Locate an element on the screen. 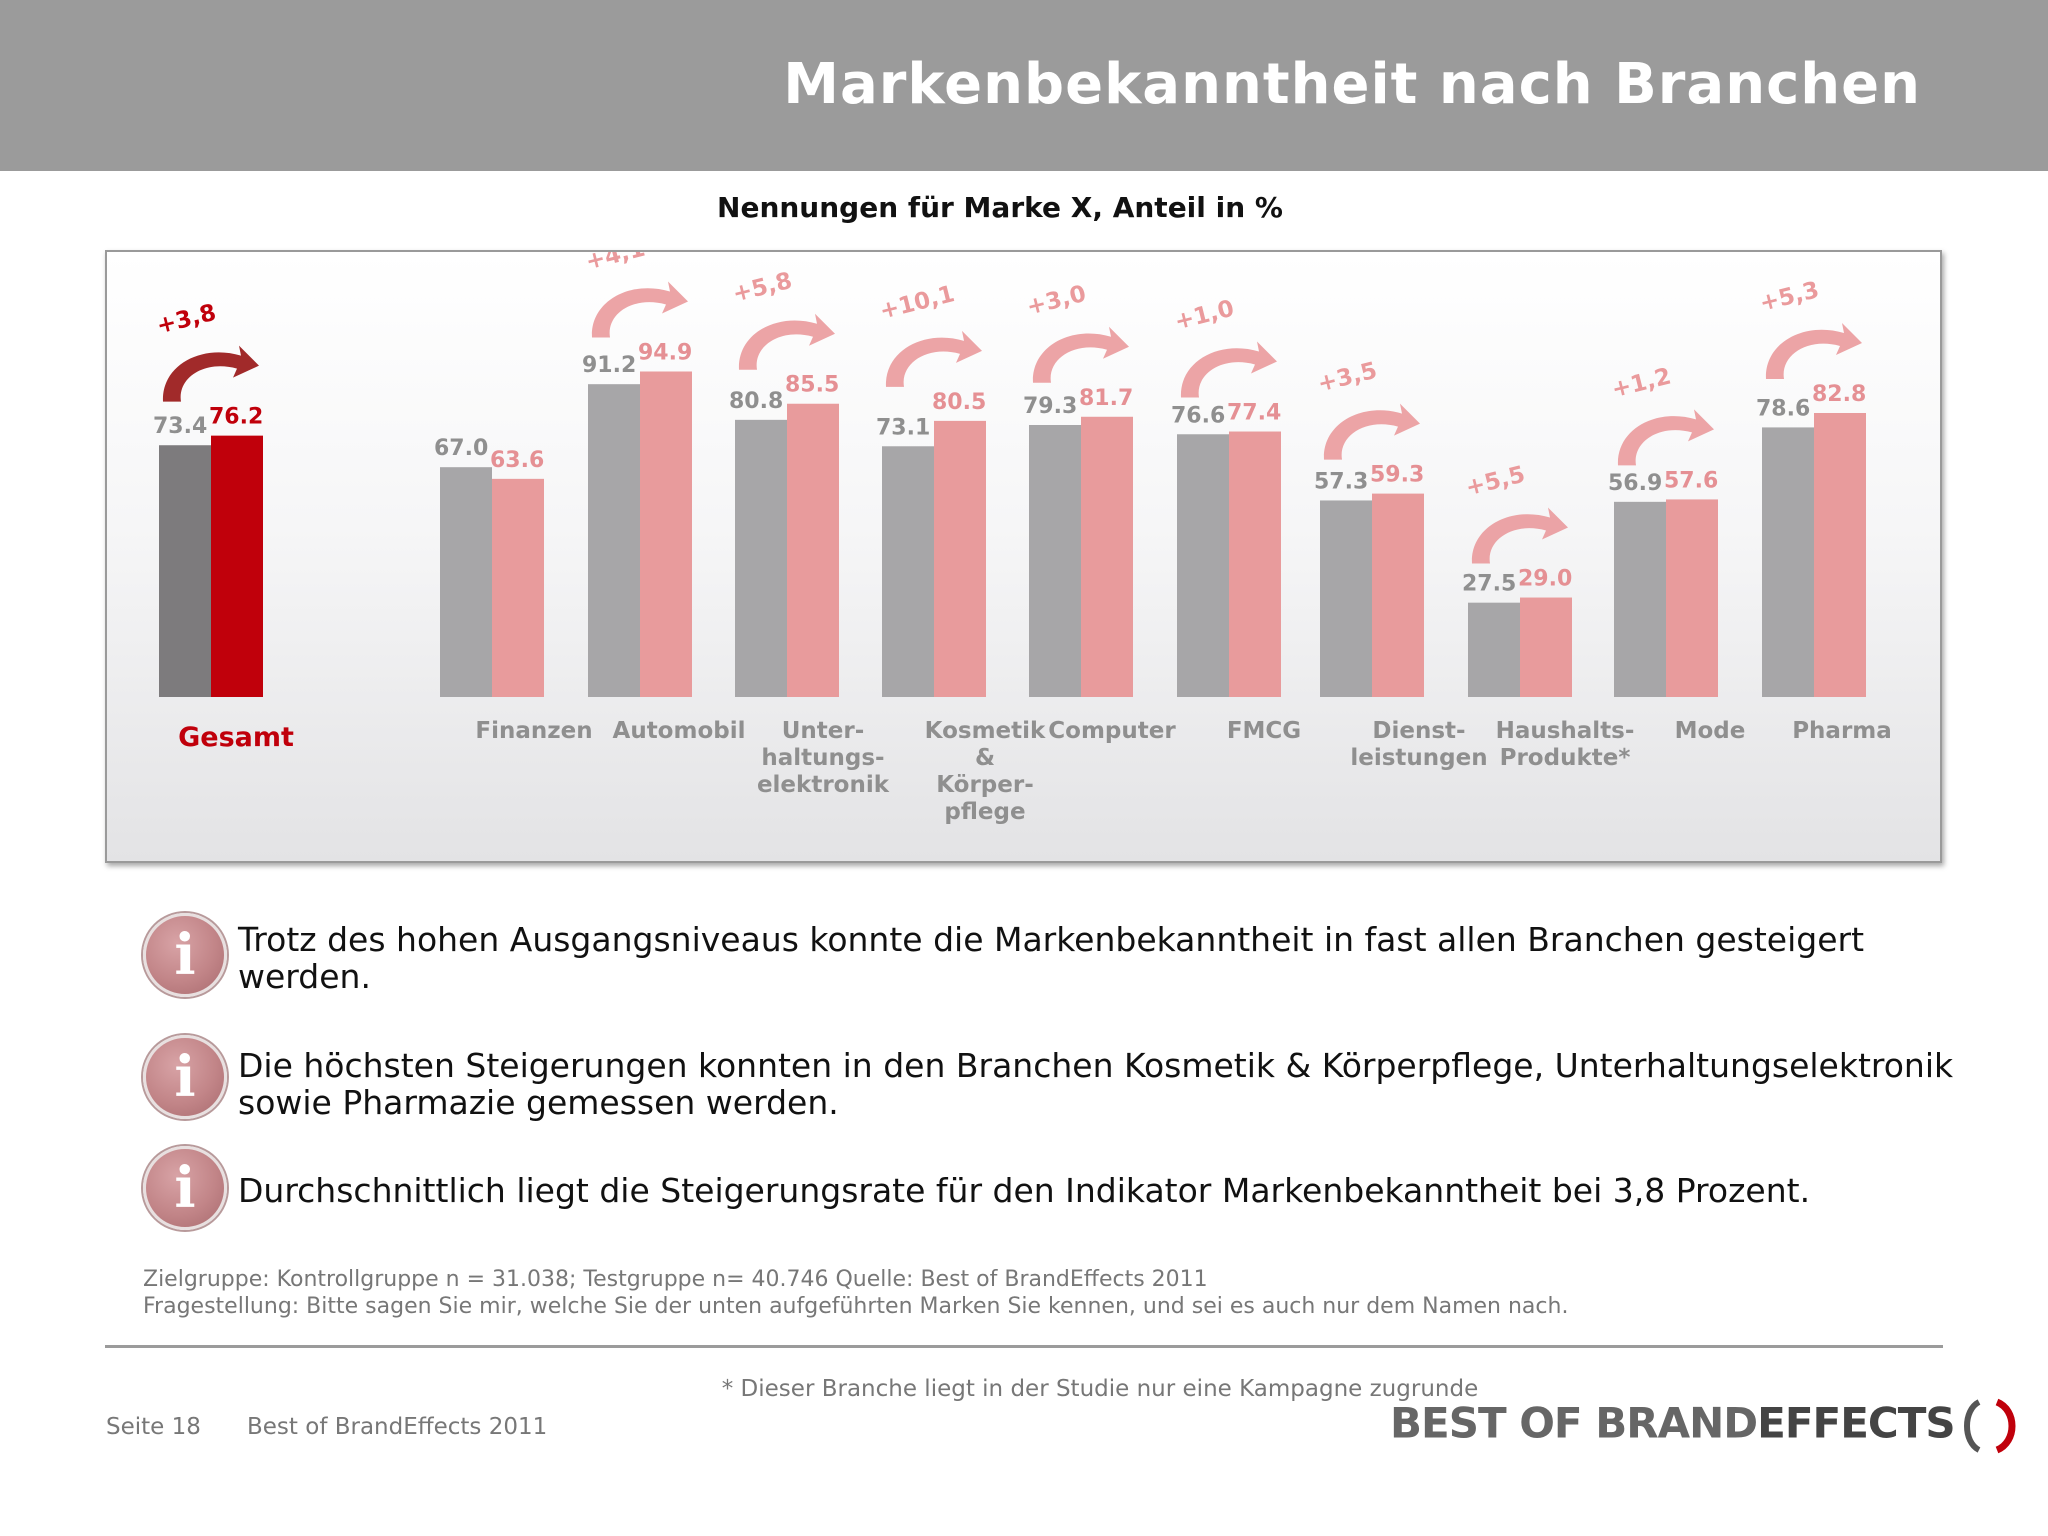  value-label-test: 82.8 is located at coordinates (1839, 394).